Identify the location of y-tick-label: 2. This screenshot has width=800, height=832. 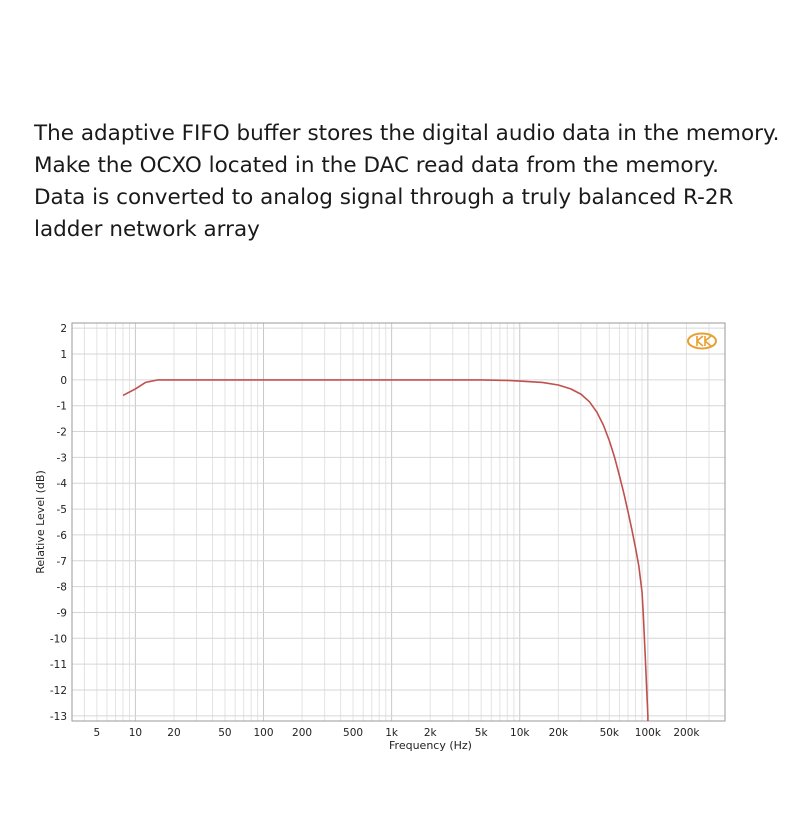
(63, 329).